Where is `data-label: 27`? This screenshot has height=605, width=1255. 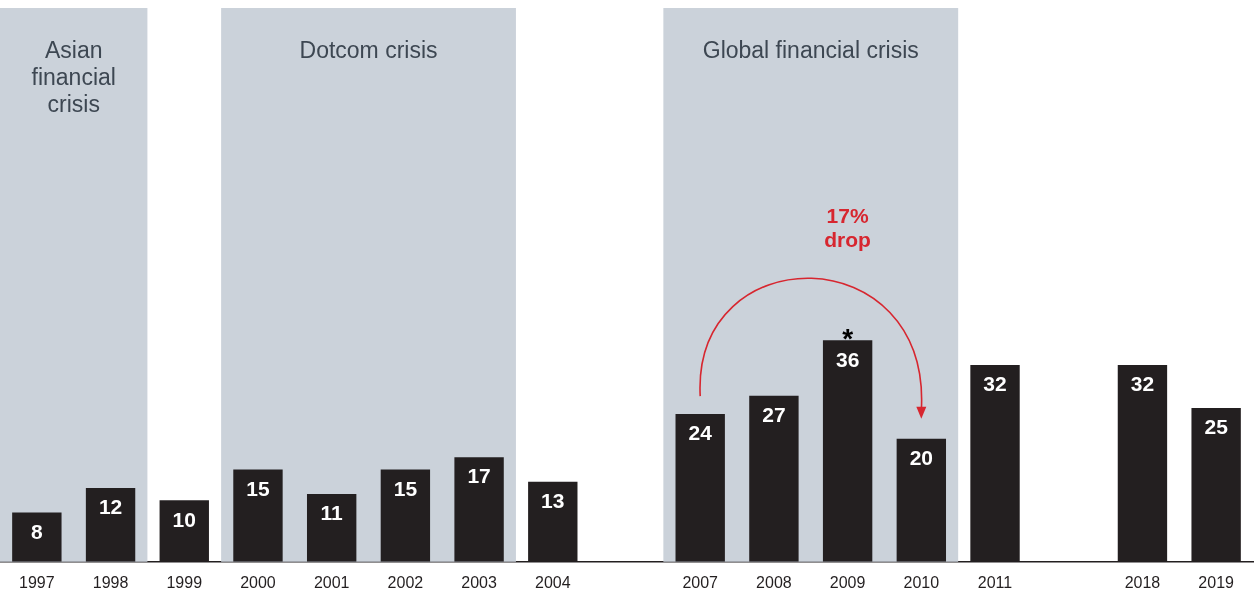 data-label: 27 is located at coordinates (774, 414).